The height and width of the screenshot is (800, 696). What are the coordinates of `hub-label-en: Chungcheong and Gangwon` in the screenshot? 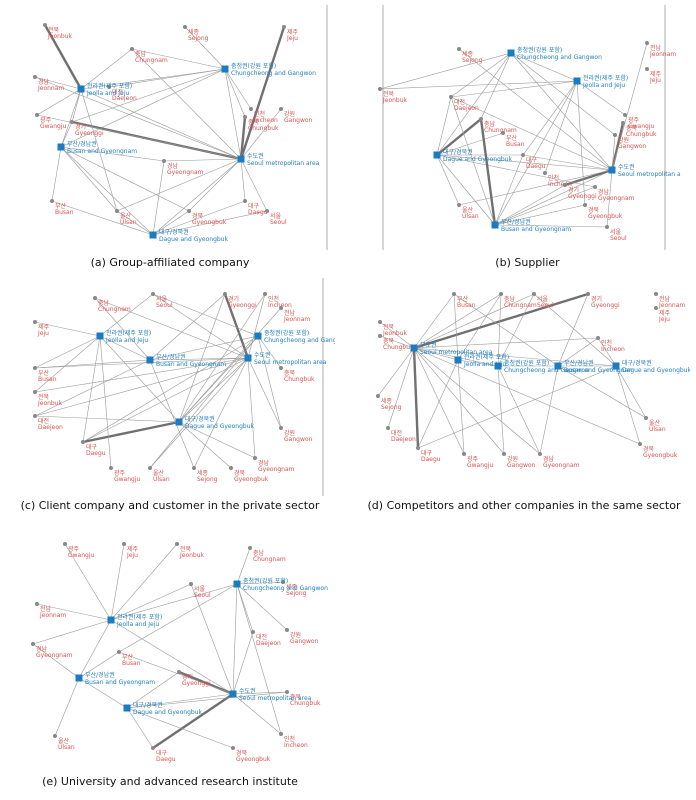 It's located at (559, 57).